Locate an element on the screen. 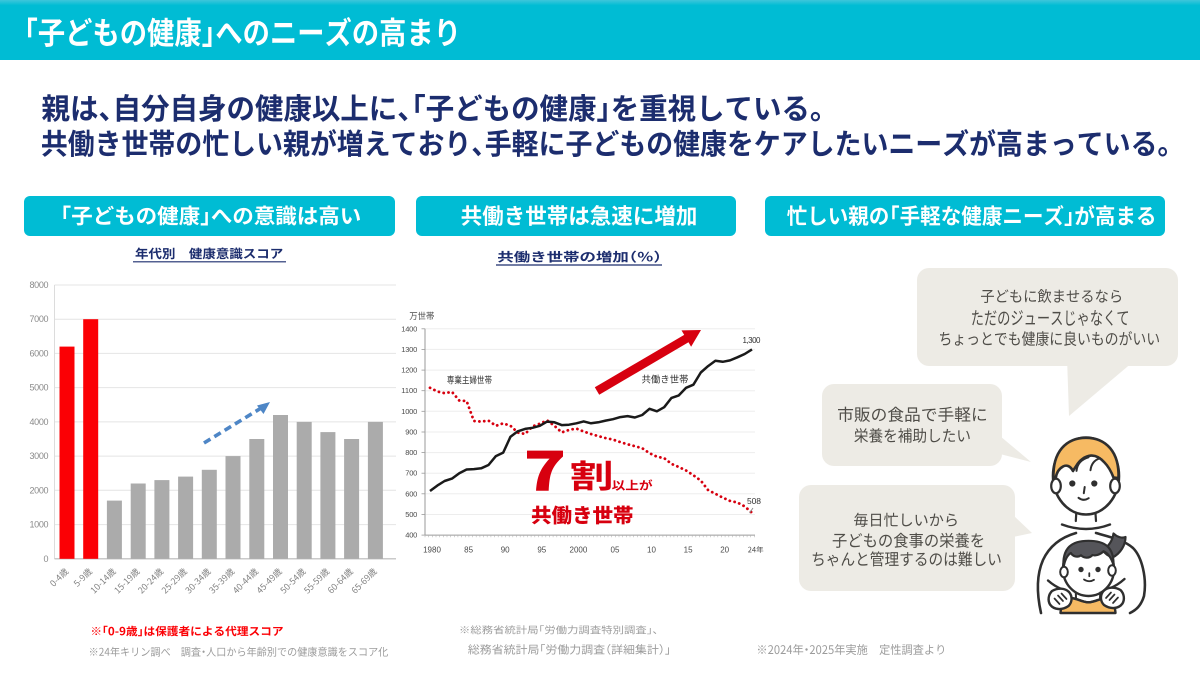 This screenshot has width=1200, height=675. svg-text: 8000 is located at coordinates (39, 285).